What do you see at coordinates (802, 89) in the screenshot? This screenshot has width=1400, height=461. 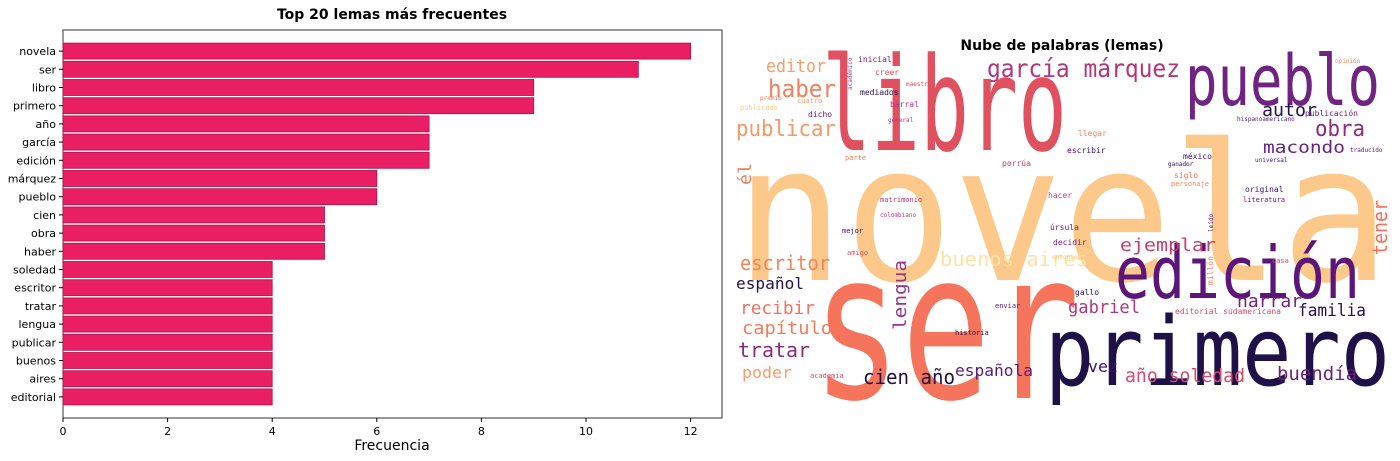 I see `cloud-word: haber` at bounding box center [802, 89].